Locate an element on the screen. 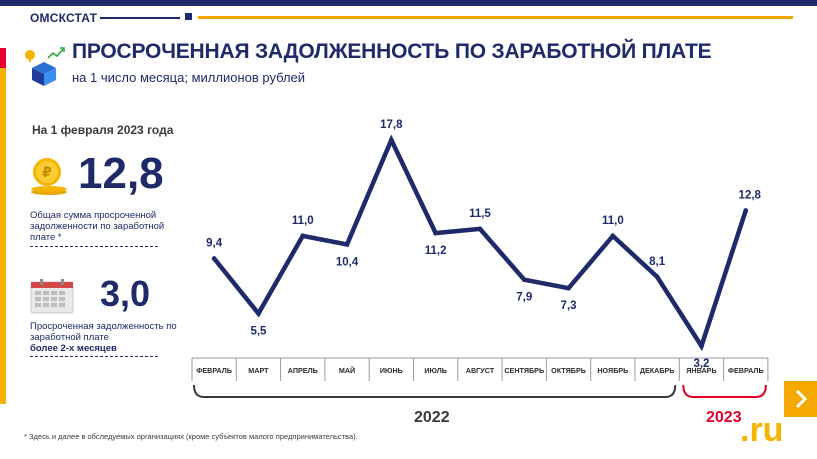 The width and height of the screenshot is (817, 459). chevron-right-icon is located at coordinates (801, 399).